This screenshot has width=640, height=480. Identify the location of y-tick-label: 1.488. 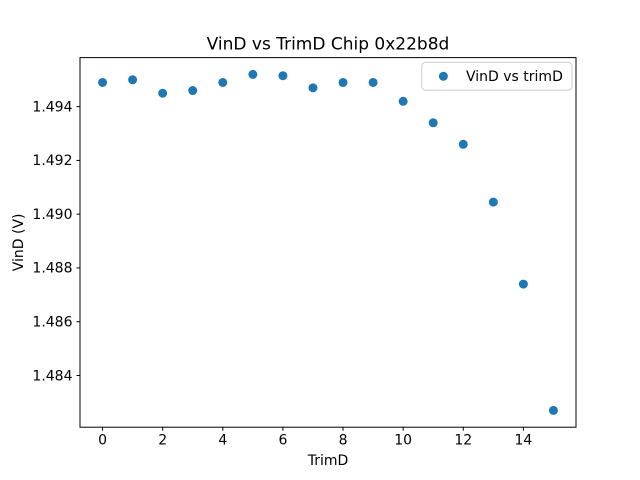
(52, 269).